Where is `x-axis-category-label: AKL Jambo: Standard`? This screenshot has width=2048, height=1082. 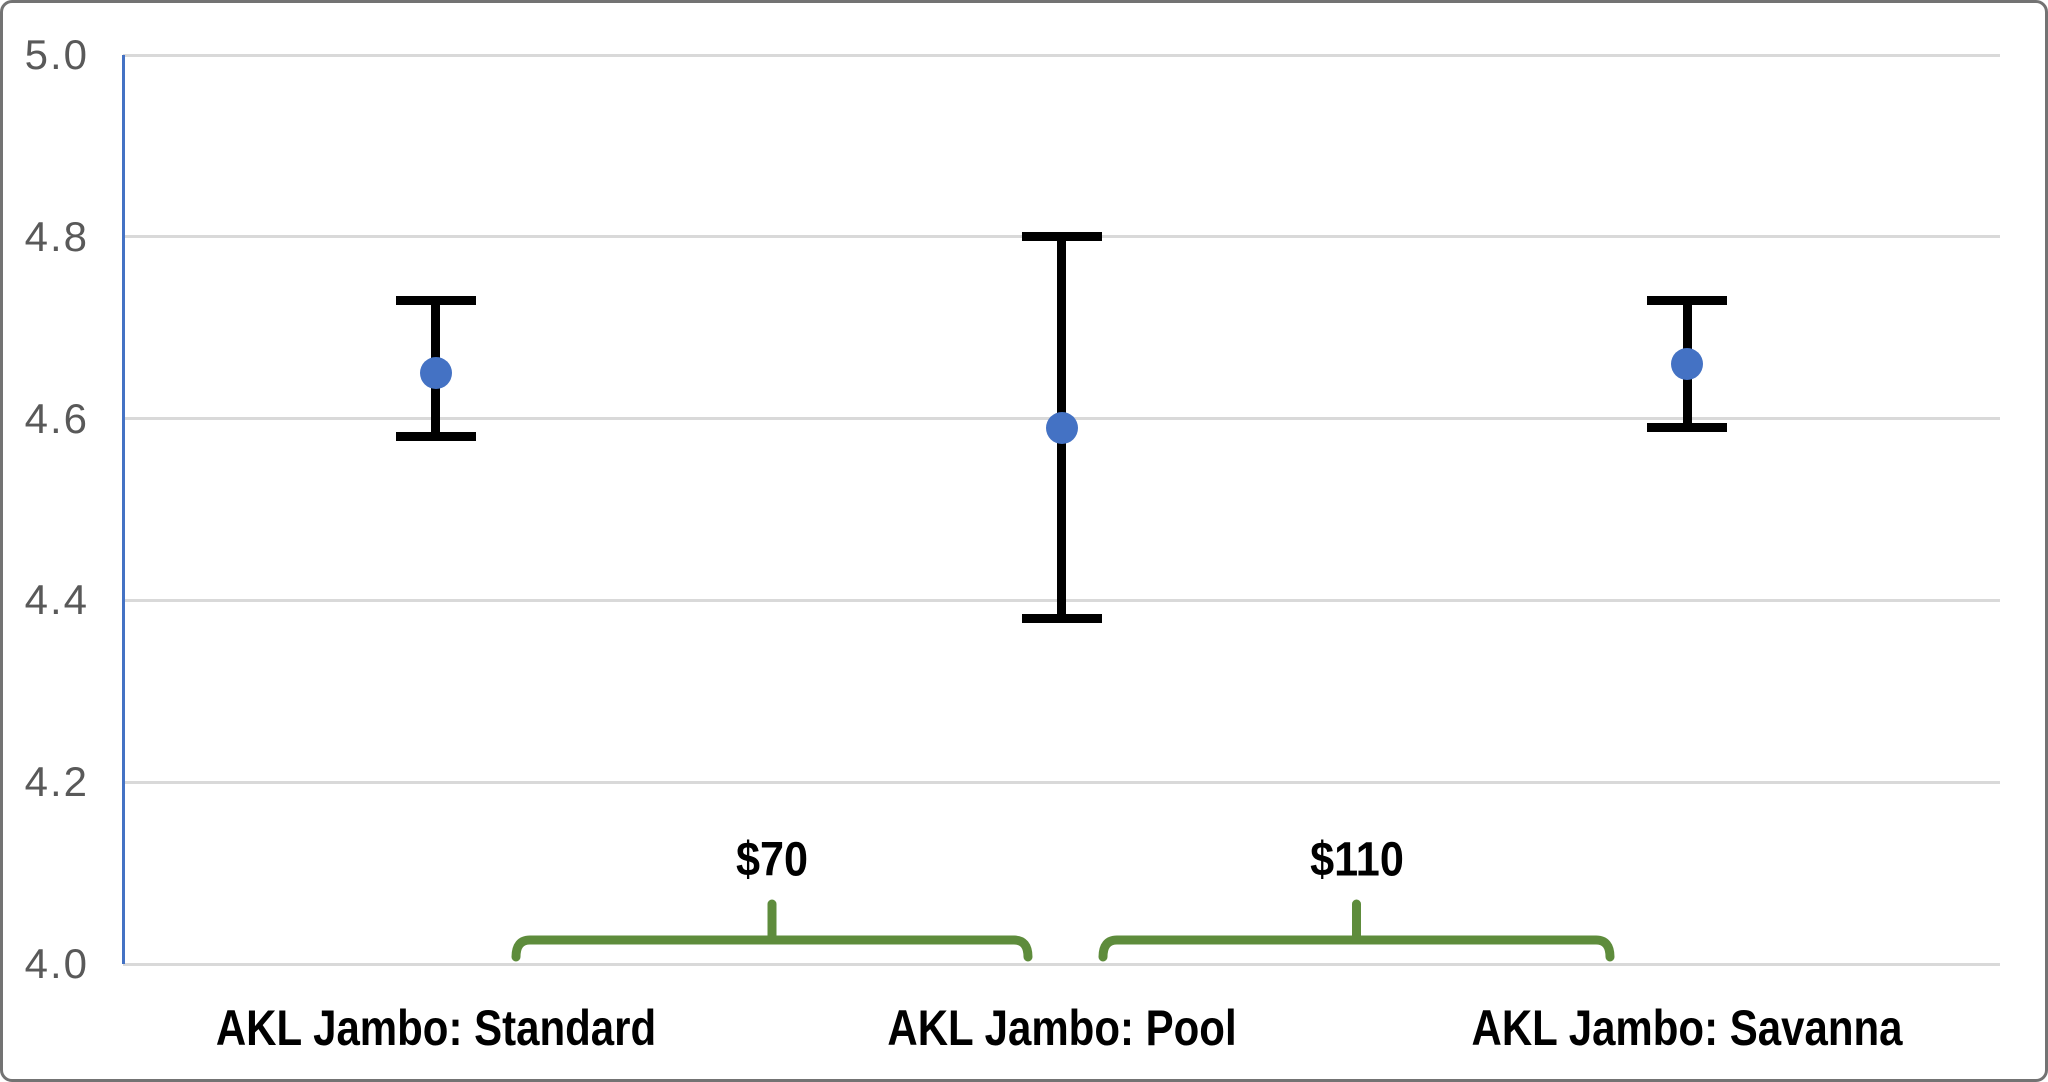
x-axis-category-label: AKL Jambo: Standard is located at coordinates (435, 1028).